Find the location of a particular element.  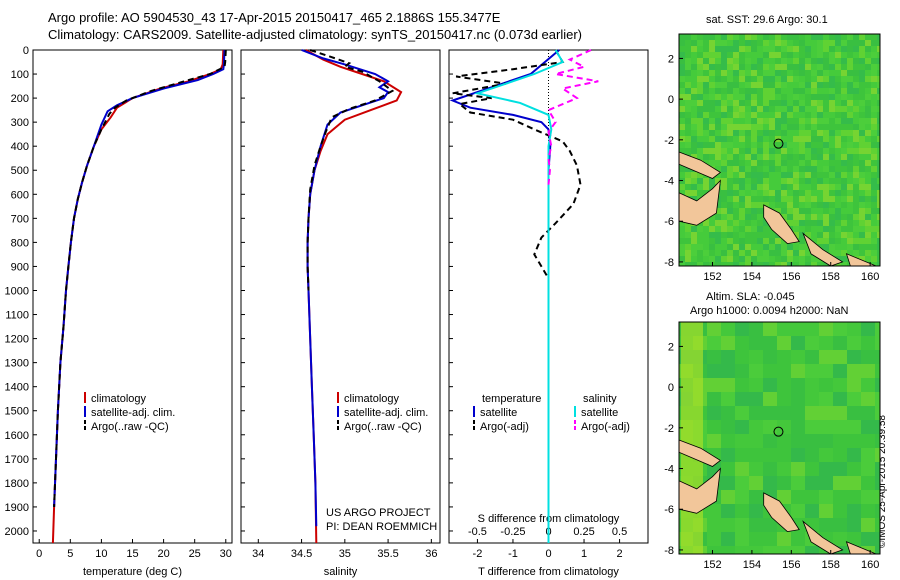

x-tick-label: 20 is located at coordinates (163, 554).